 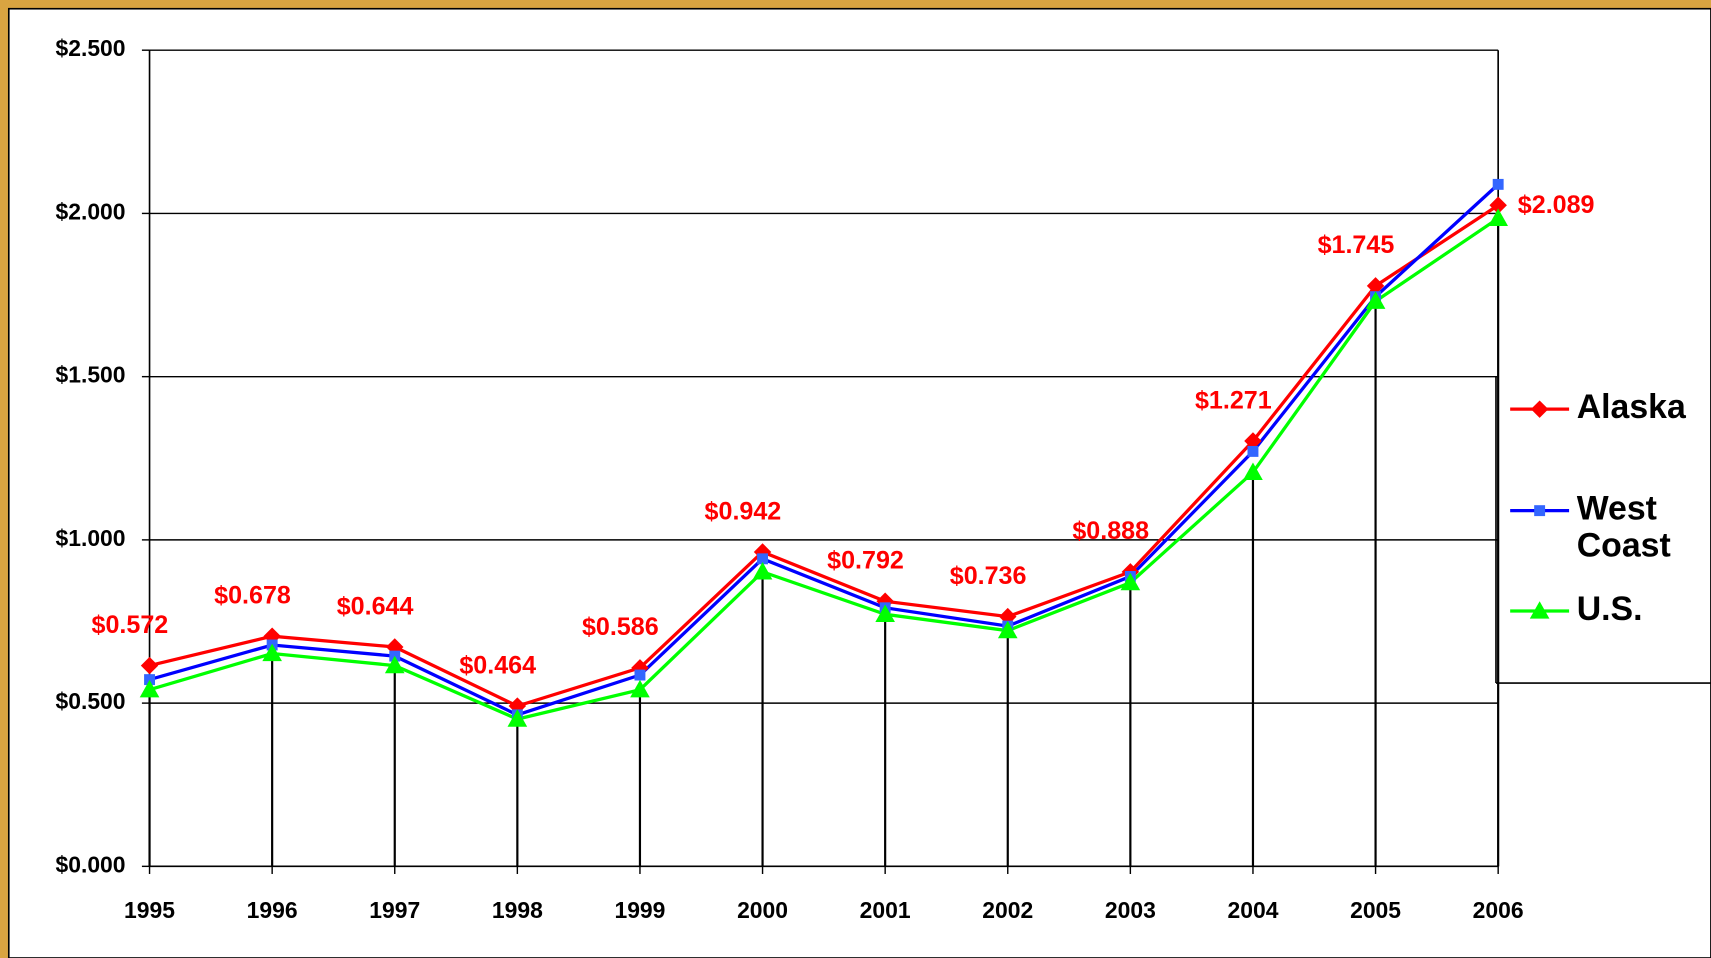 I want to click on legend-item: U.S., so click(x=1609, y=609).